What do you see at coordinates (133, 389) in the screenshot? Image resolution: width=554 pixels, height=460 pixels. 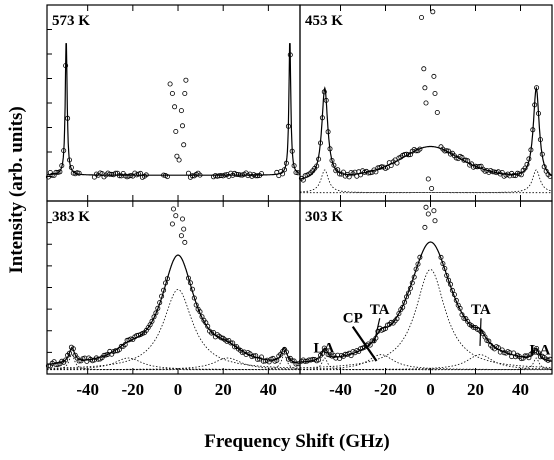 I see `x-tick-label: -20` at bounding box center [133, 389].